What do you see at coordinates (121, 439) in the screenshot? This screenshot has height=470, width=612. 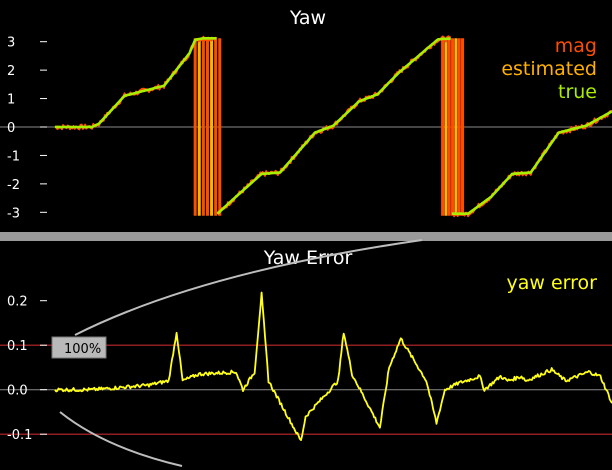 I see `zoom-arc-lower` at bounding box center [121, 439].